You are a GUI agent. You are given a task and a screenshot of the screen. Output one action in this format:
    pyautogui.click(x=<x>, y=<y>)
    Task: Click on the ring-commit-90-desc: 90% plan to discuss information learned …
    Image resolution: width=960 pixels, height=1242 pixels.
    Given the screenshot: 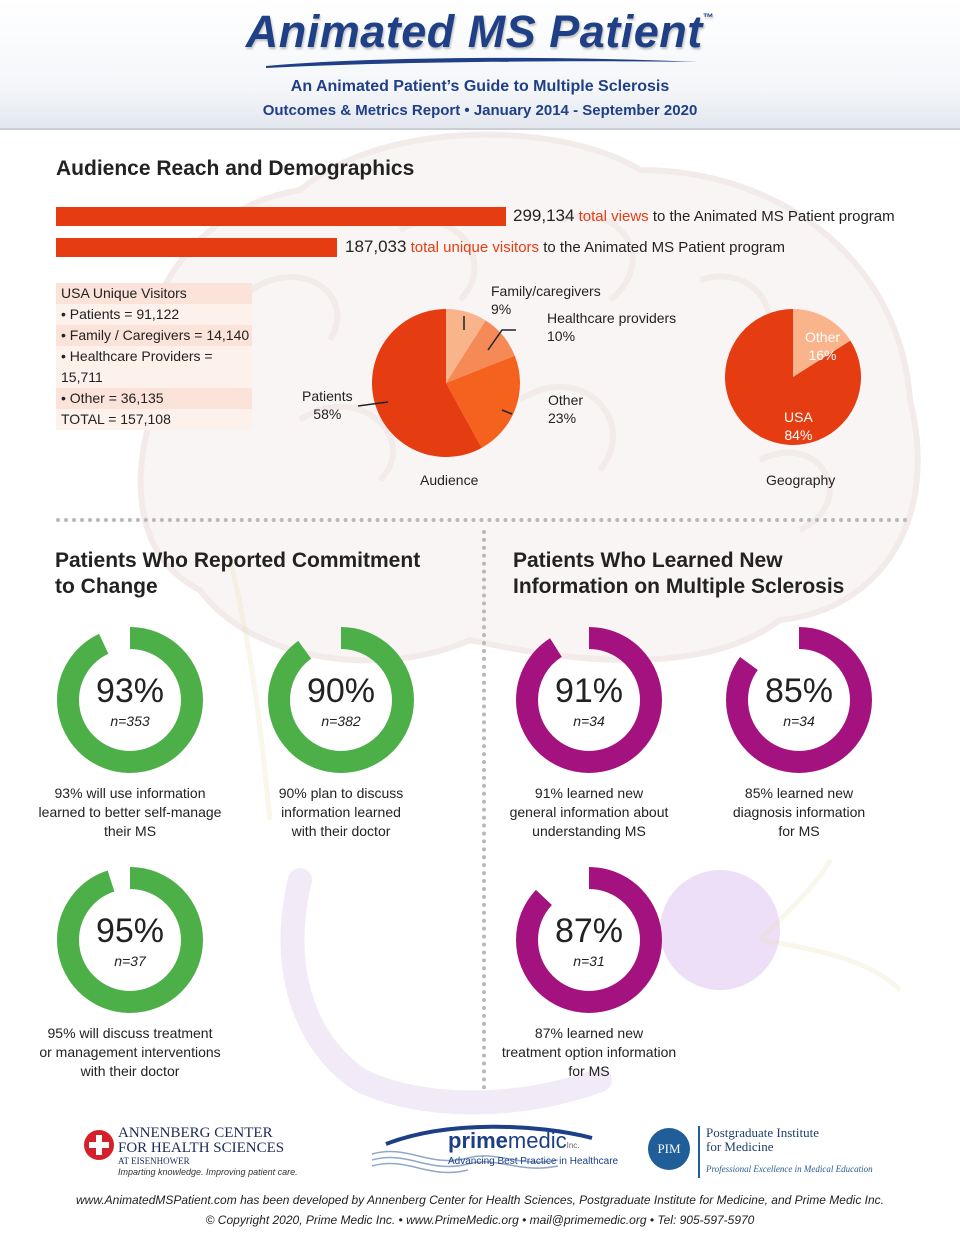 What is the action you would take?
    pyautogui.click(x=341, y=812)
    